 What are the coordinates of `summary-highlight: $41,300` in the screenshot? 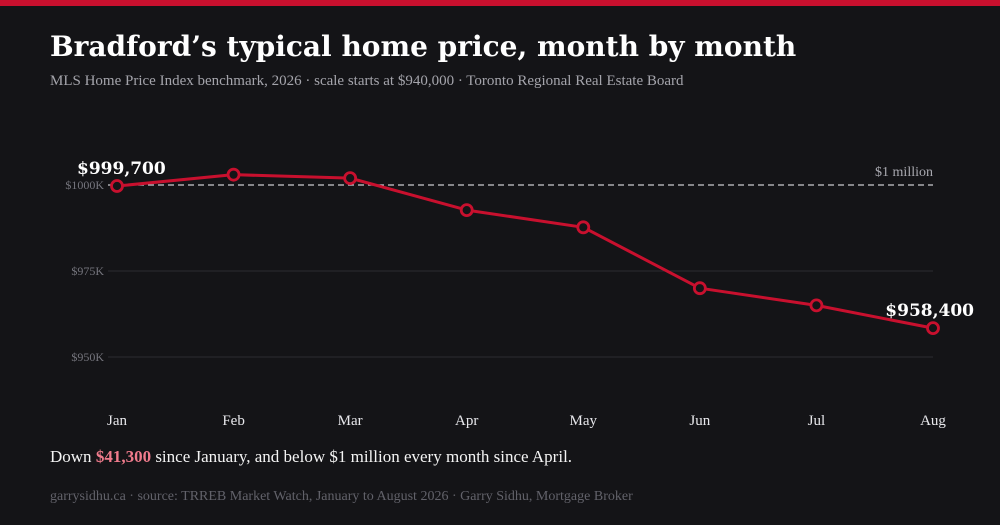 It's located at (123, 456).